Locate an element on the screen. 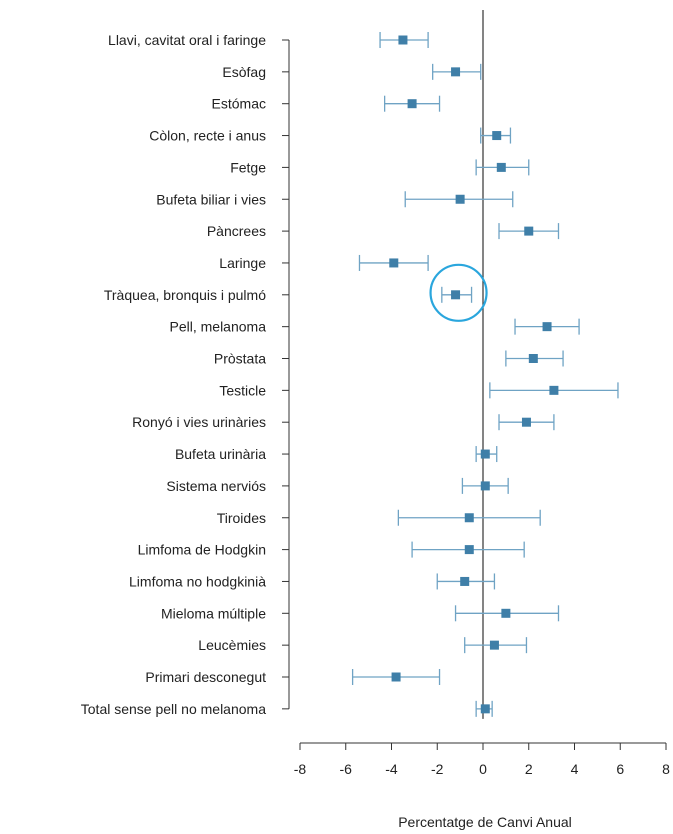  highlight-group is located at coordinates (458, 292).